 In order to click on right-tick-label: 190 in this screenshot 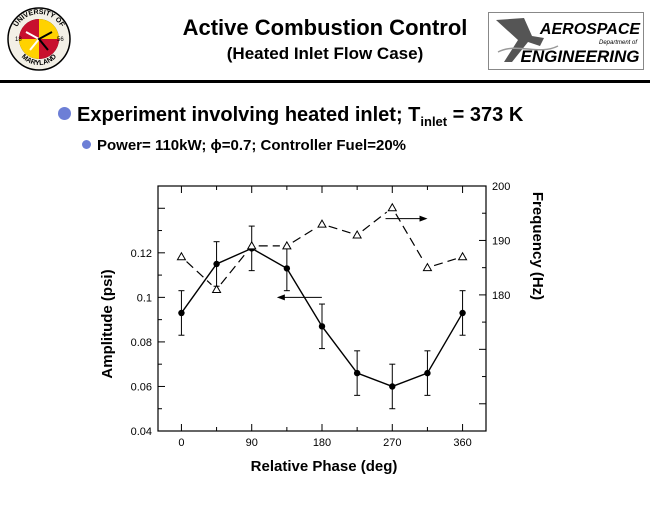, I will do `click(501, 241)`.